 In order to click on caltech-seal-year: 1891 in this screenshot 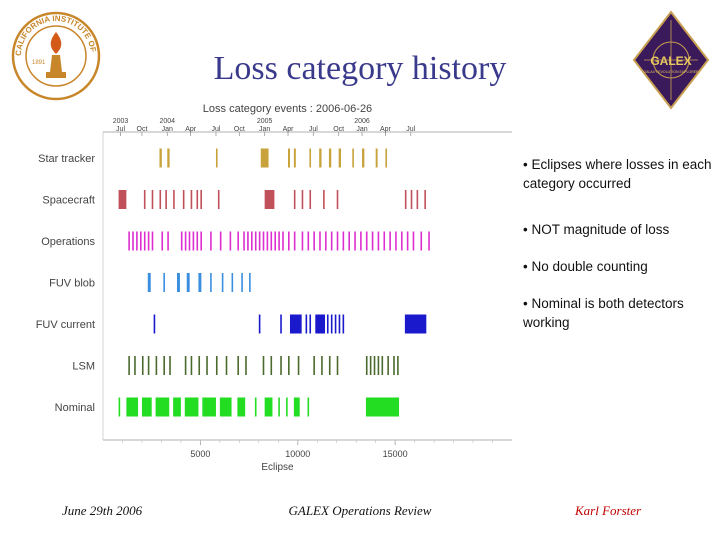, I will do `click(39, 63)`.